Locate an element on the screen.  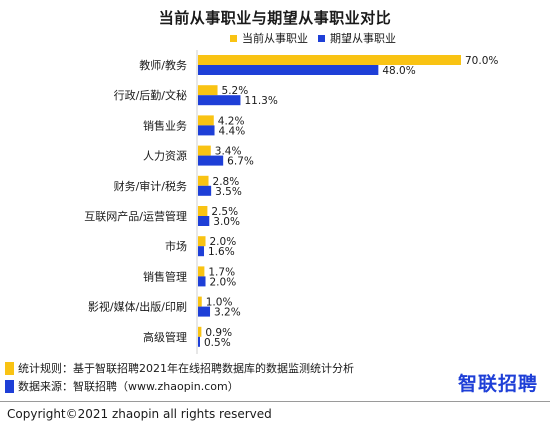
data-label-expected: 4.4% is located at coordinates (232, 131).